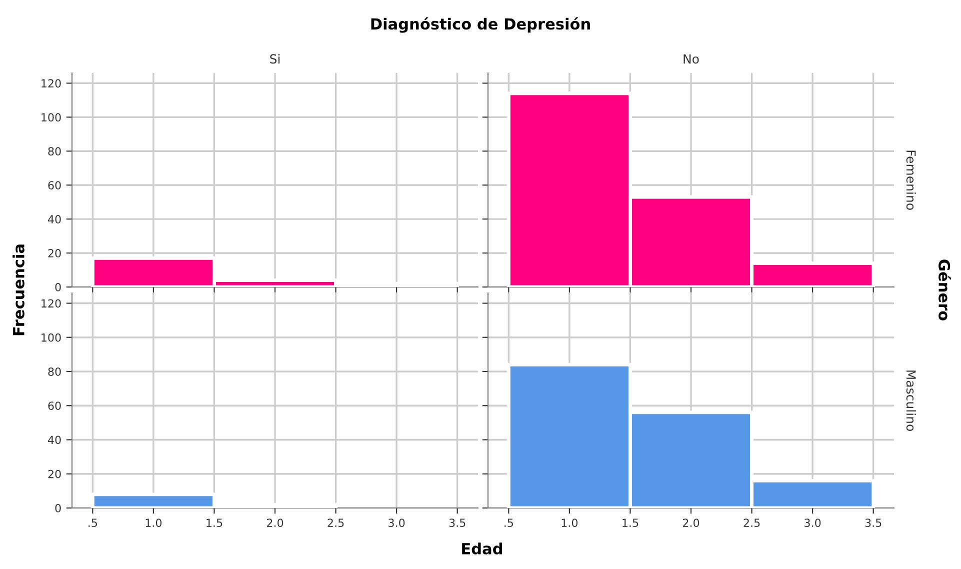 The height and width of the screenshot is (569, 961). What do you see at coordinates (482, 548) in the screenshot?
I see `x-axis-title: Edad` at bounding box center [482, 548].